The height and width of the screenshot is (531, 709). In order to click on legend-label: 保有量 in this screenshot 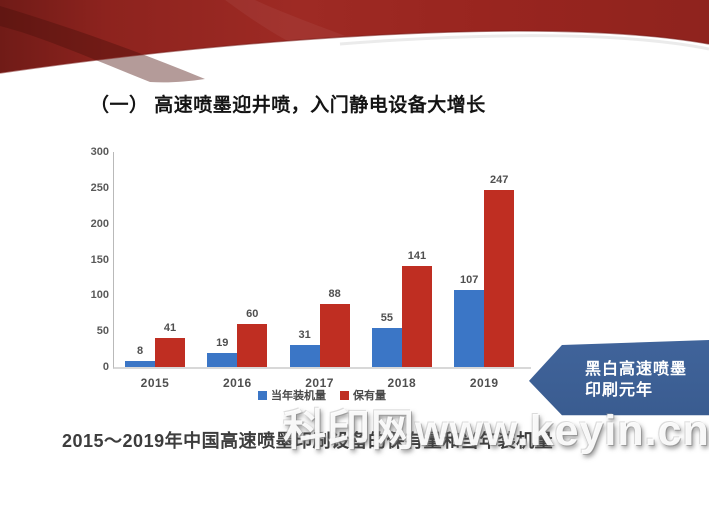, I will do `click(369, 396)`.